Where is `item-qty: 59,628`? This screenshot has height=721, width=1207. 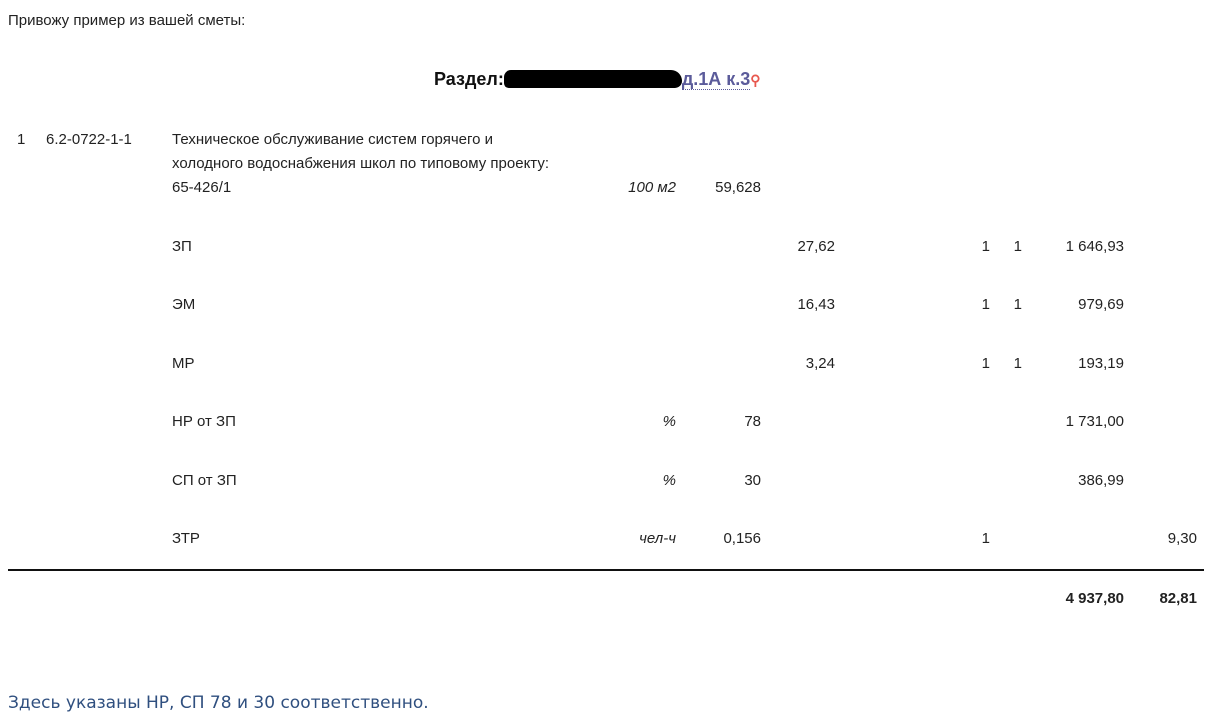 item-qty: 59,628 is located at coordinates (738, 187).